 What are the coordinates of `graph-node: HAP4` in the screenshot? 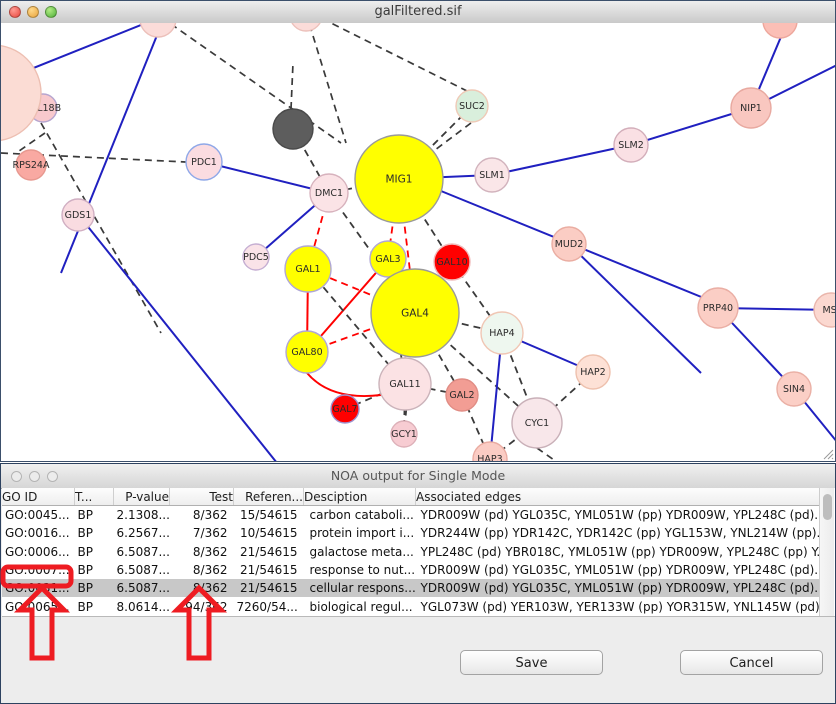 It's located at (502, 333).